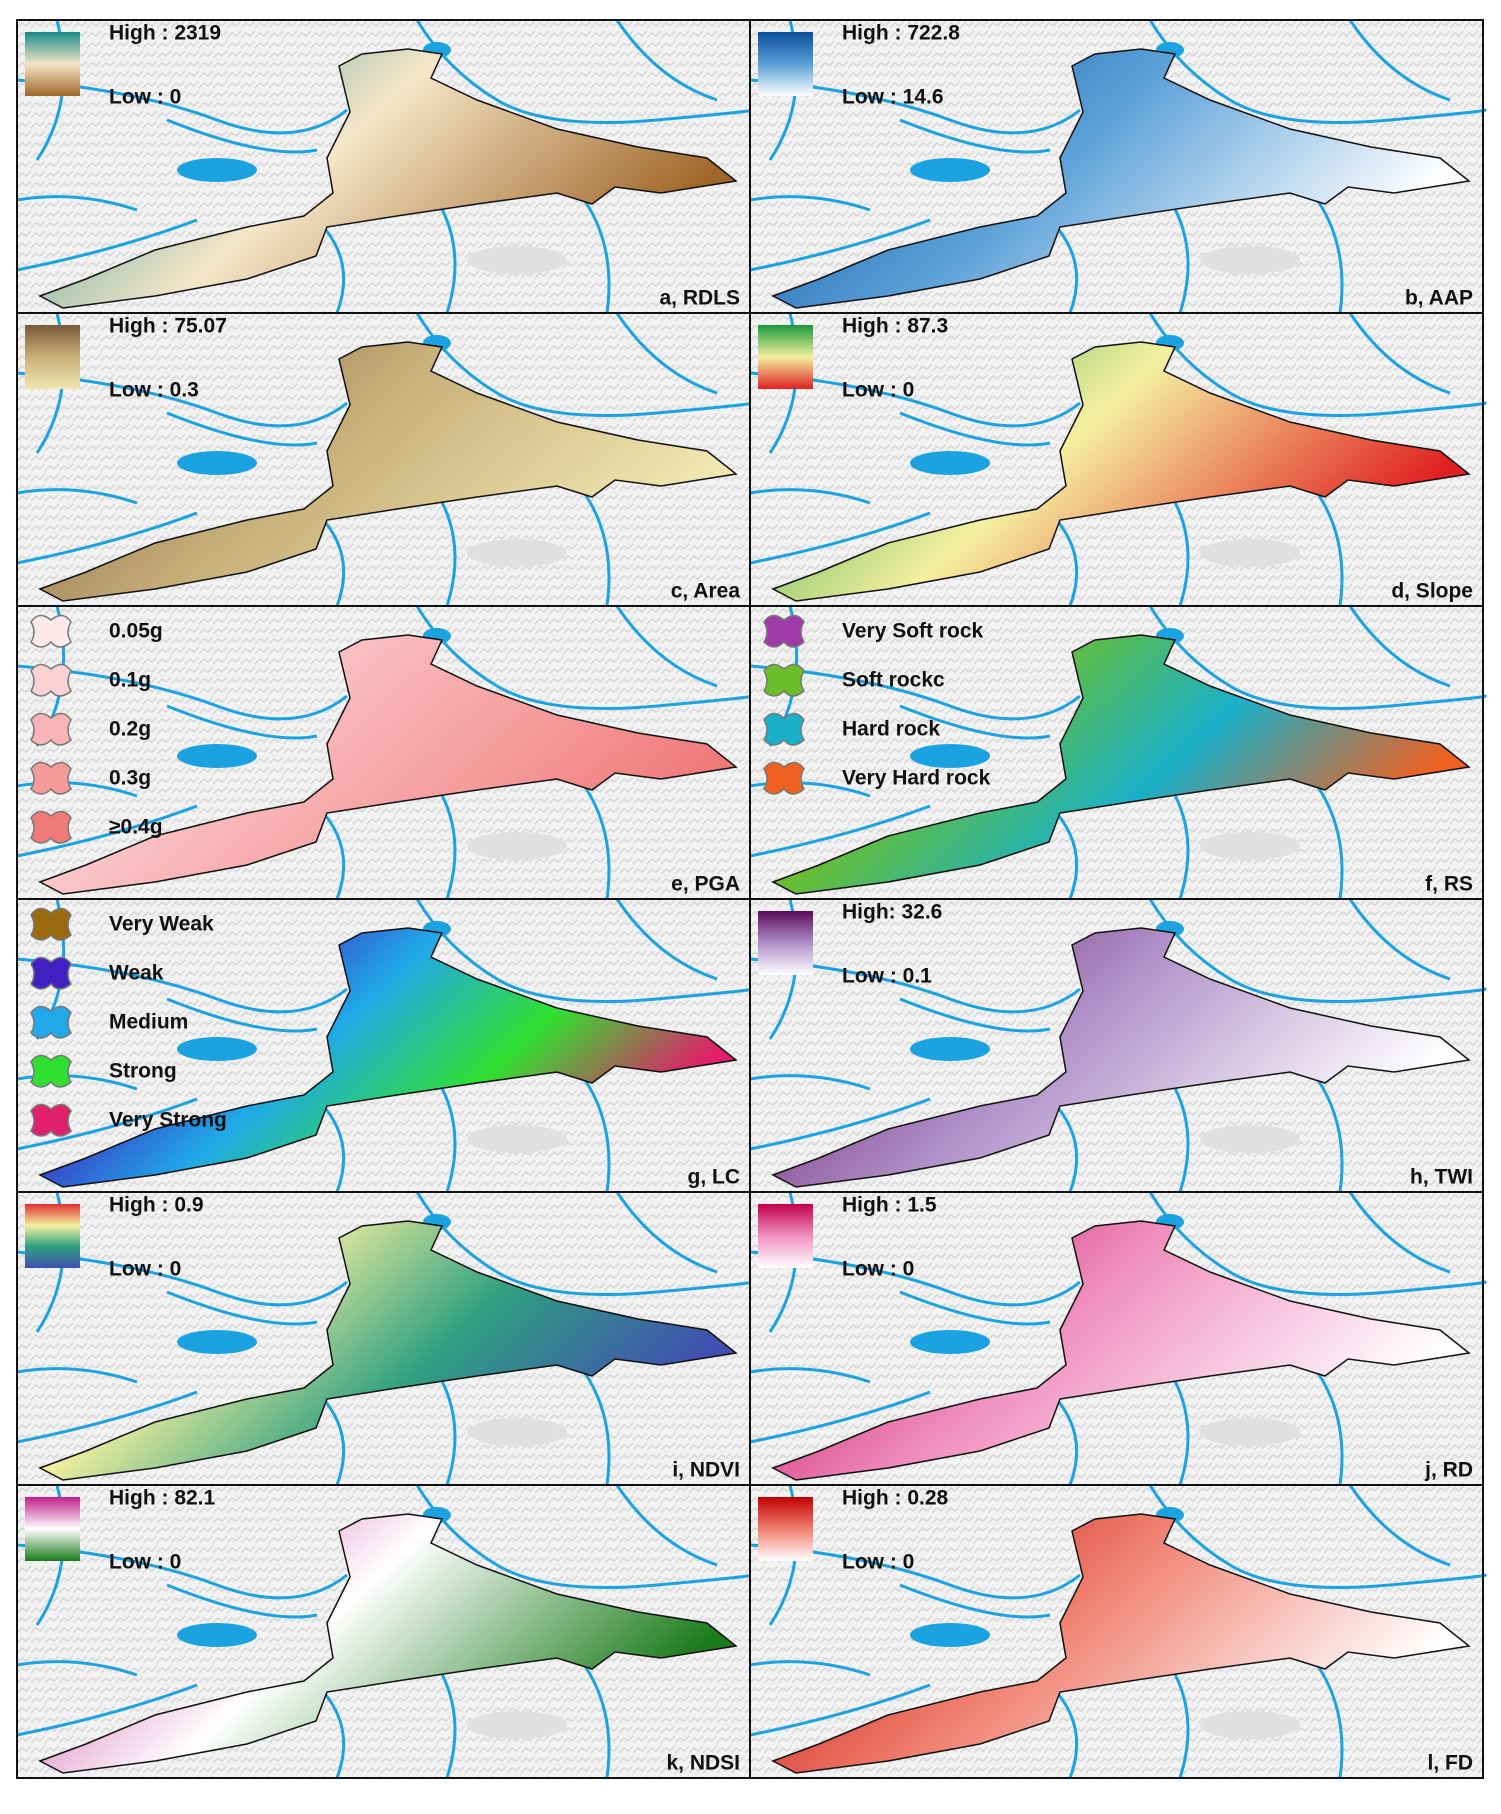 Image resolution: width=1501 pixels, height=1814 pixels. Describe the element at coordinates (887, 976) in the screenshot. I see `legend-low: Low : 0.1` at that location.